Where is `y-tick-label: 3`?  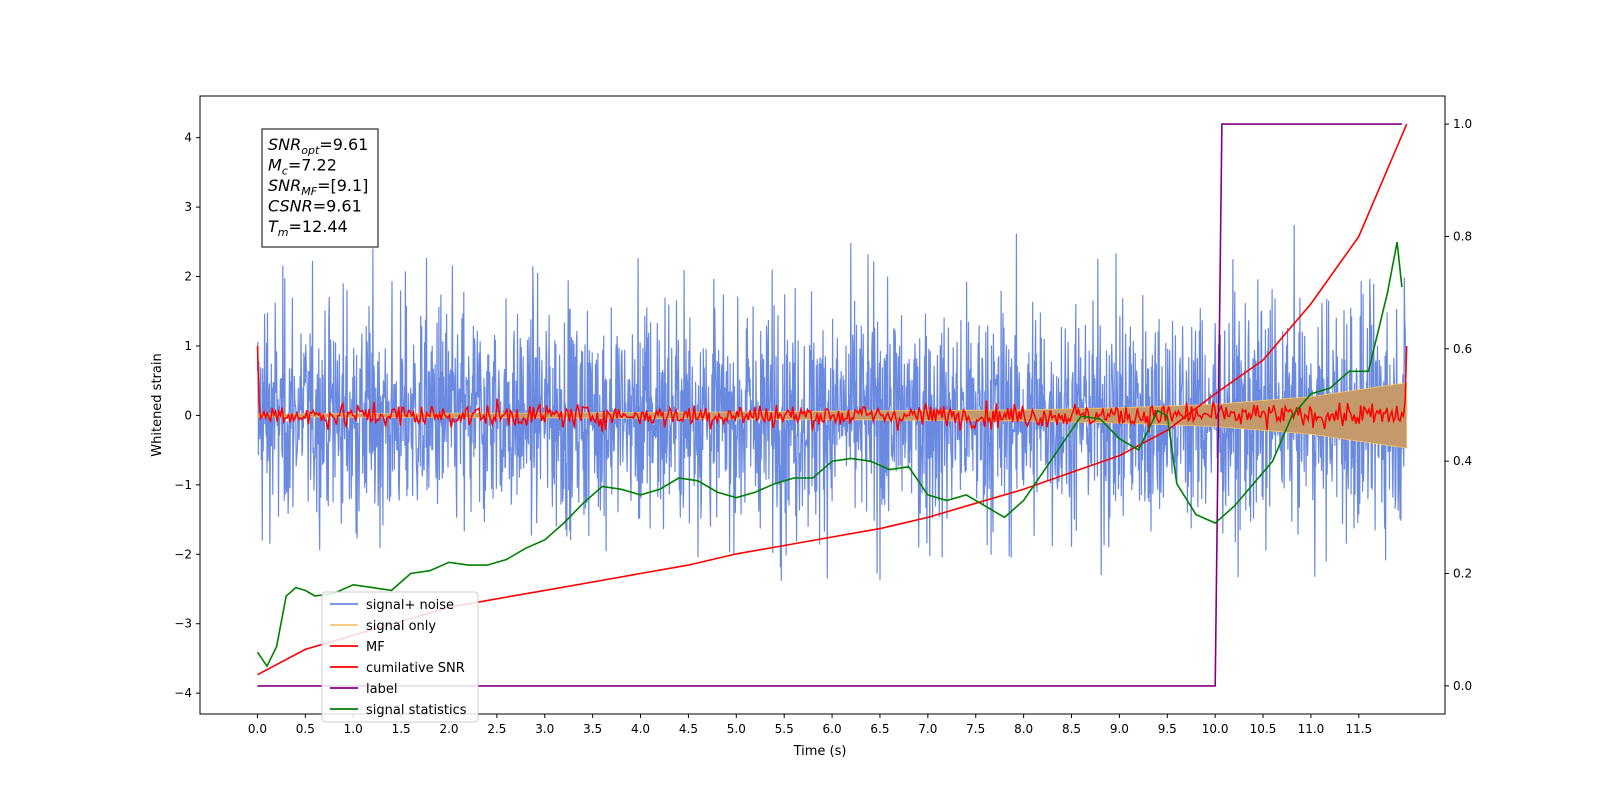
y-tick-label: 3 is located at coordinates (188, 207).